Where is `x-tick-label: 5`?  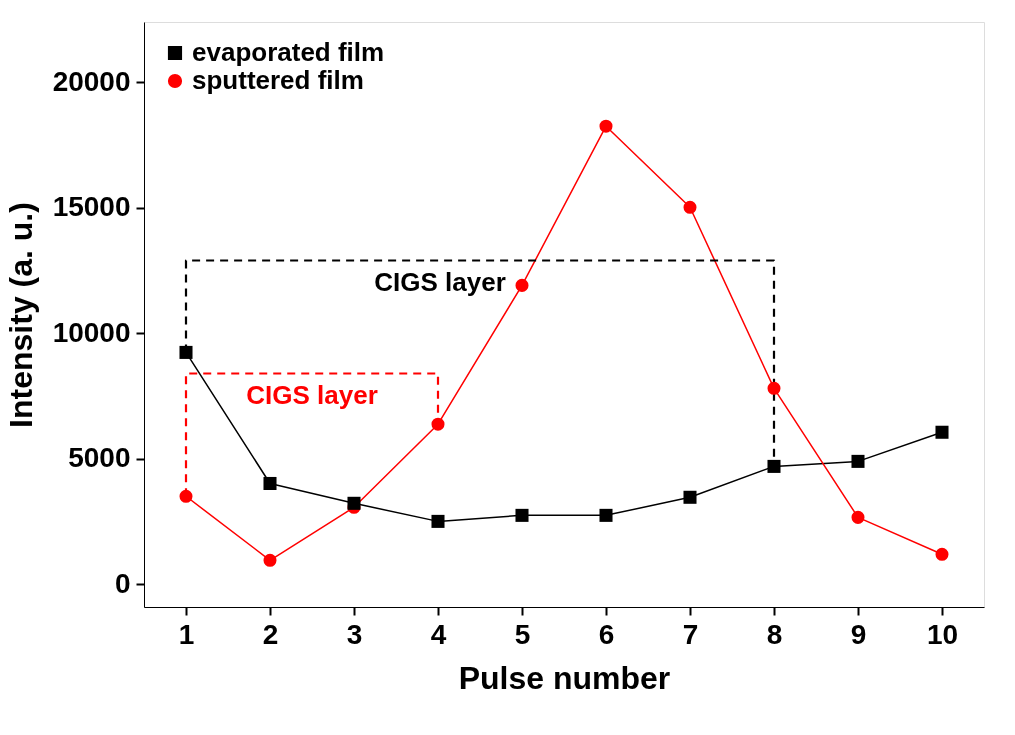 x-tick-label: 5 is located at coordinates (522, 634).